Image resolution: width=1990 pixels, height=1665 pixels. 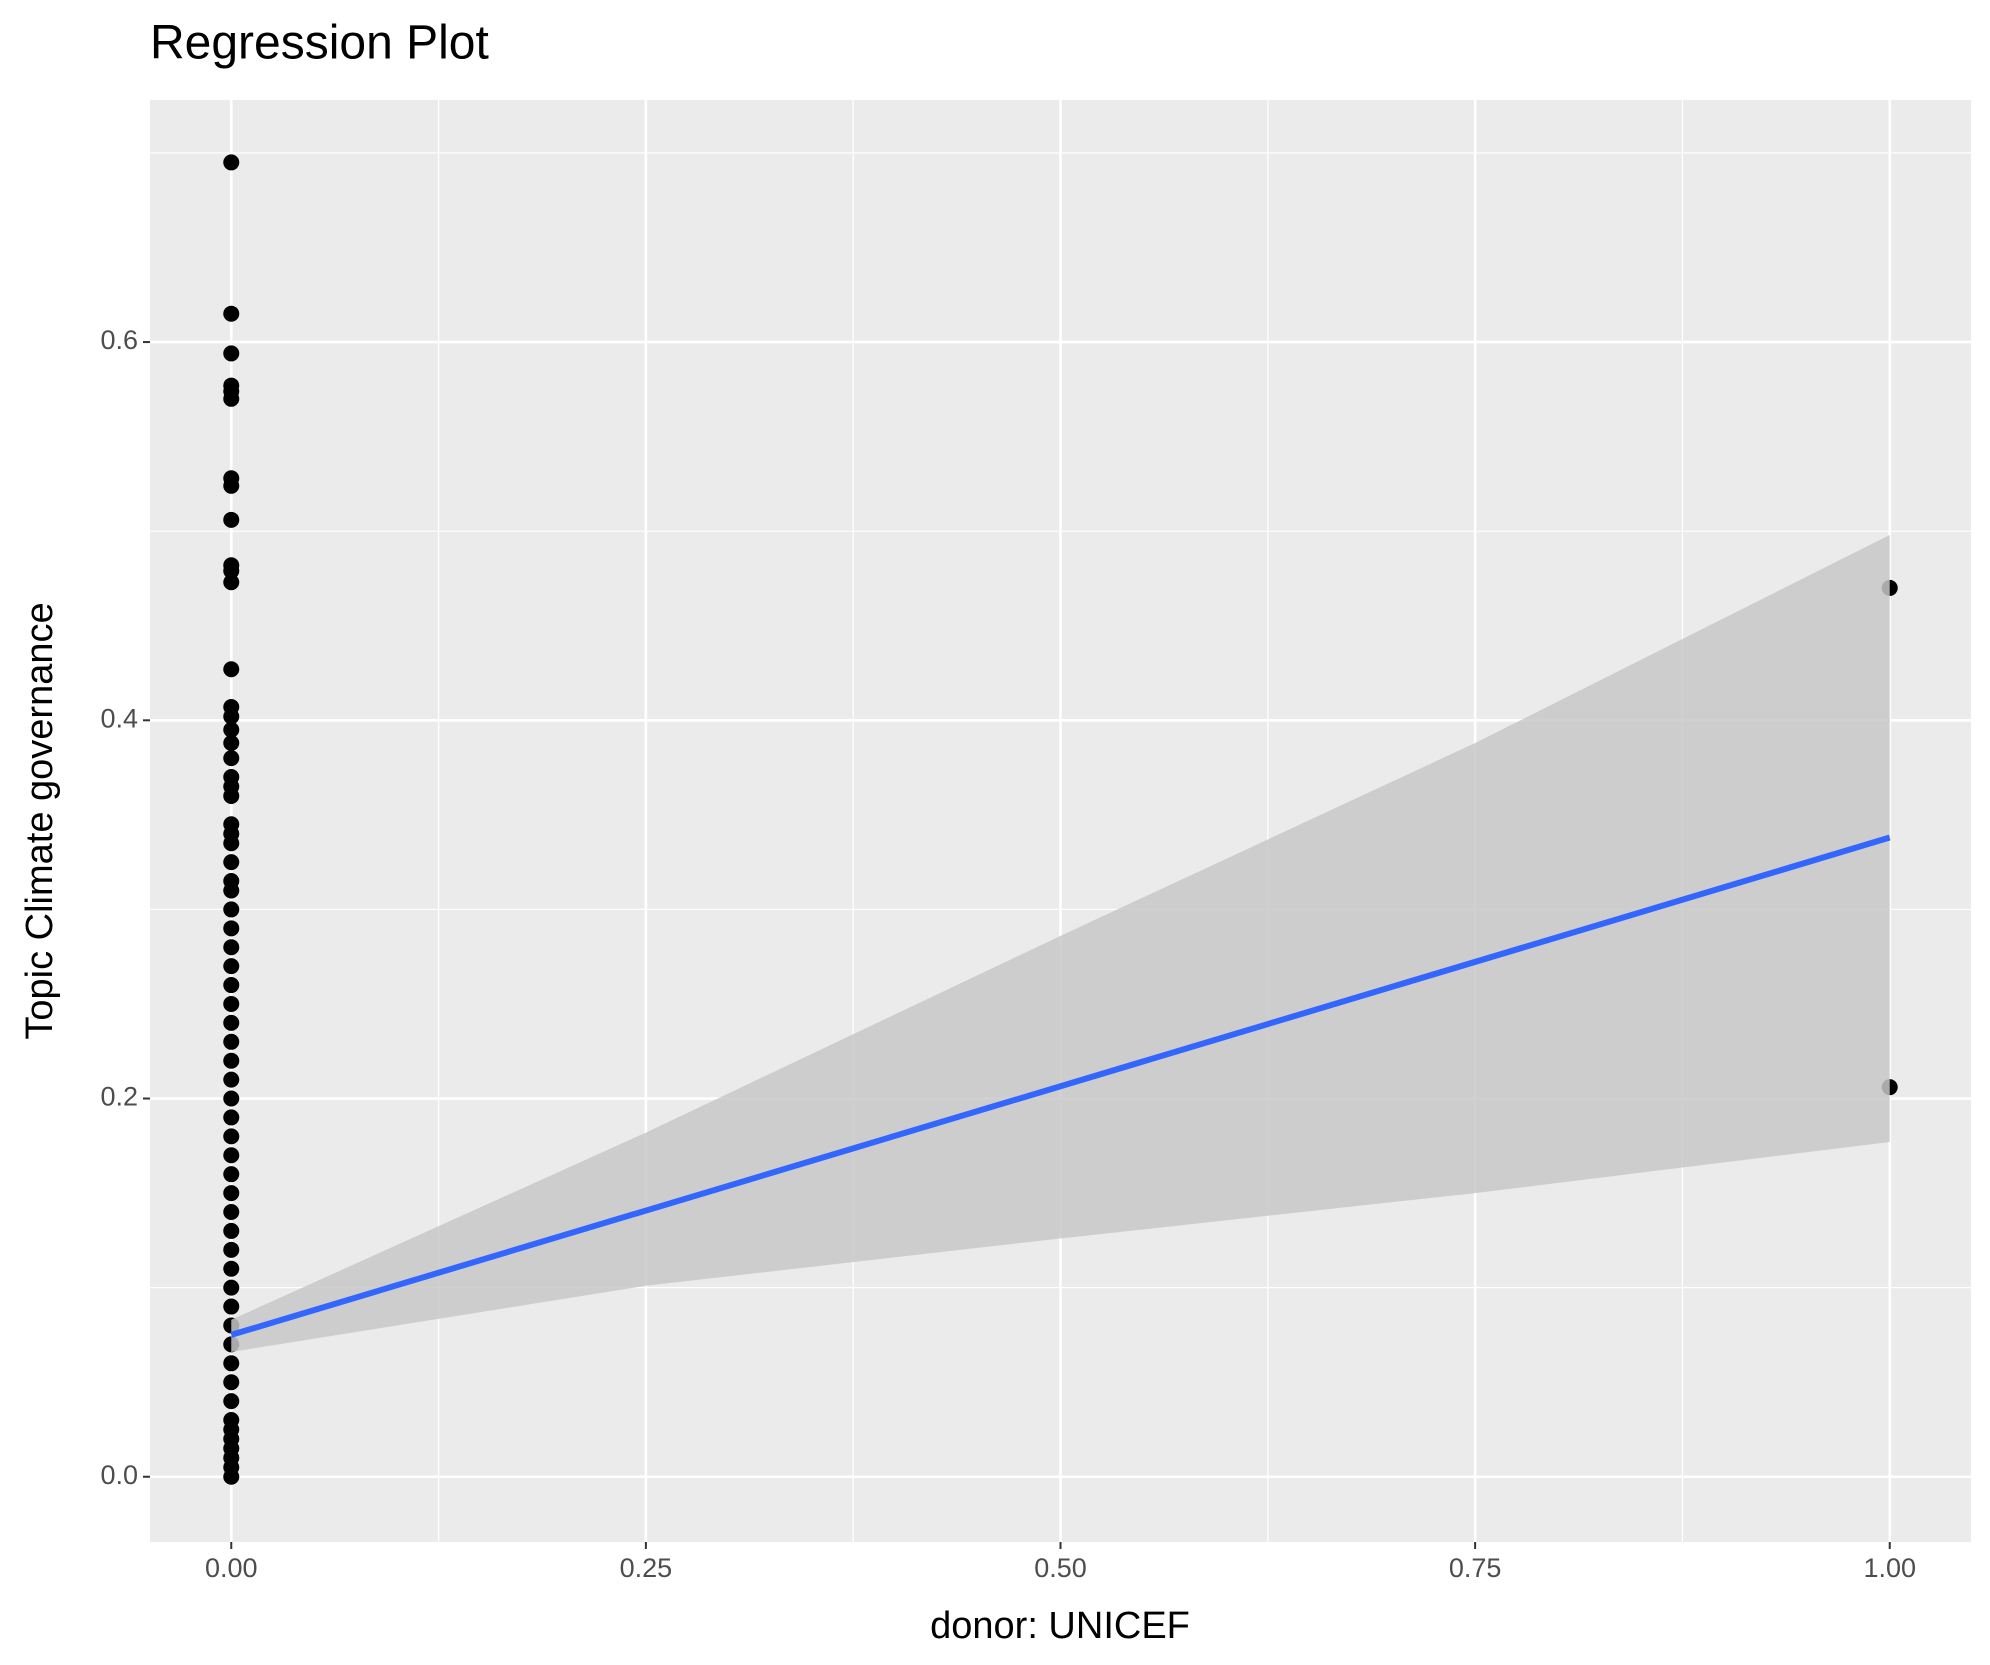 I want to click on y-tick-label: 0.2, so click(x=119, y=1097).